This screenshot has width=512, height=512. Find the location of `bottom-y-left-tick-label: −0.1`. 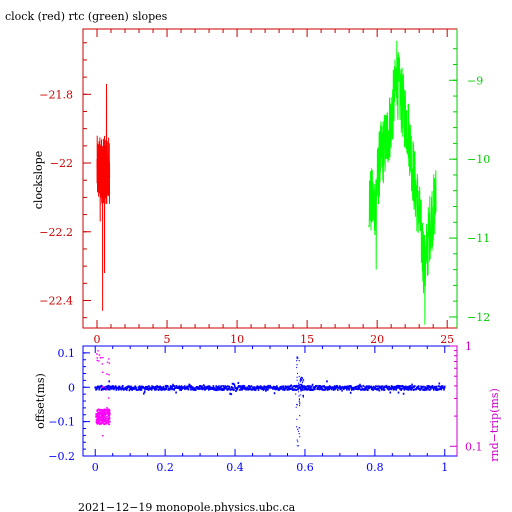

bottom-y-left-tick-label: −0.1 is located at coordinates (61, 422).